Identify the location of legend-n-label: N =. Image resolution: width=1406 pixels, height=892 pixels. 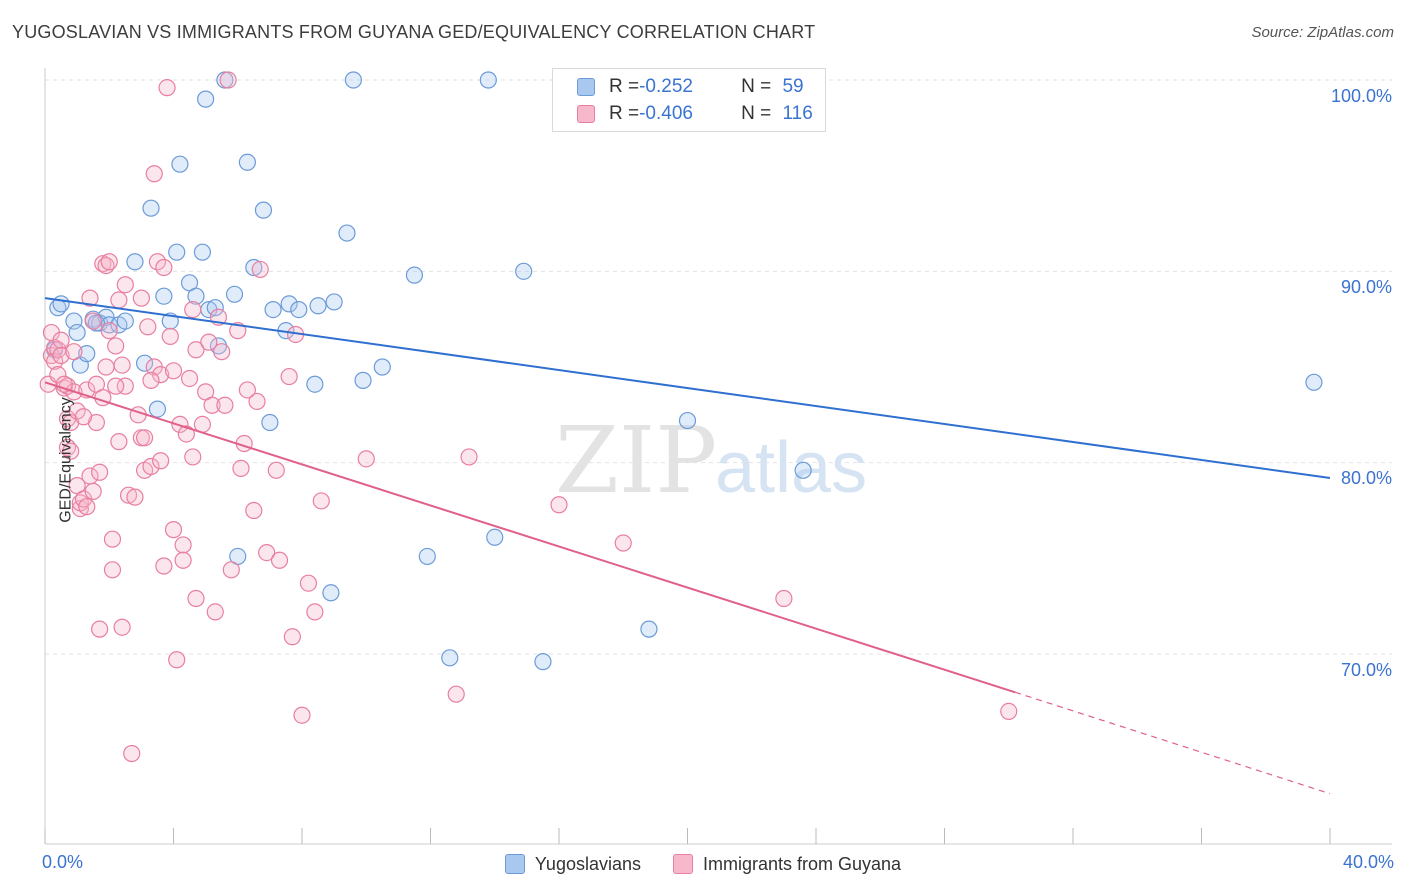
(759, 113).